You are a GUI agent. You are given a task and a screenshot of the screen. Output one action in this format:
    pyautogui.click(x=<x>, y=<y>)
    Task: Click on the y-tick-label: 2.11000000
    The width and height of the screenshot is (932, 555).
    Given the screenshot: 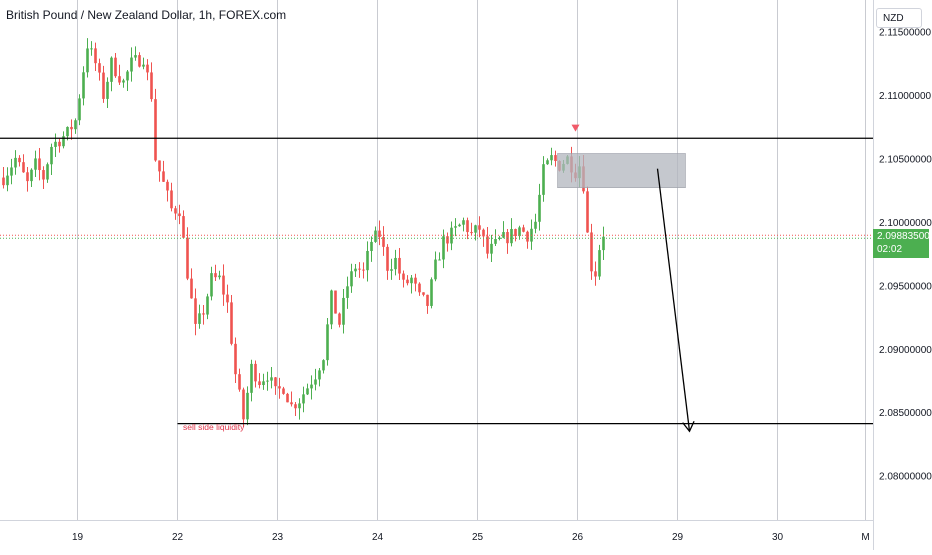 What is the action you would take?
    pyautogui.click(x=905, y=96)
    